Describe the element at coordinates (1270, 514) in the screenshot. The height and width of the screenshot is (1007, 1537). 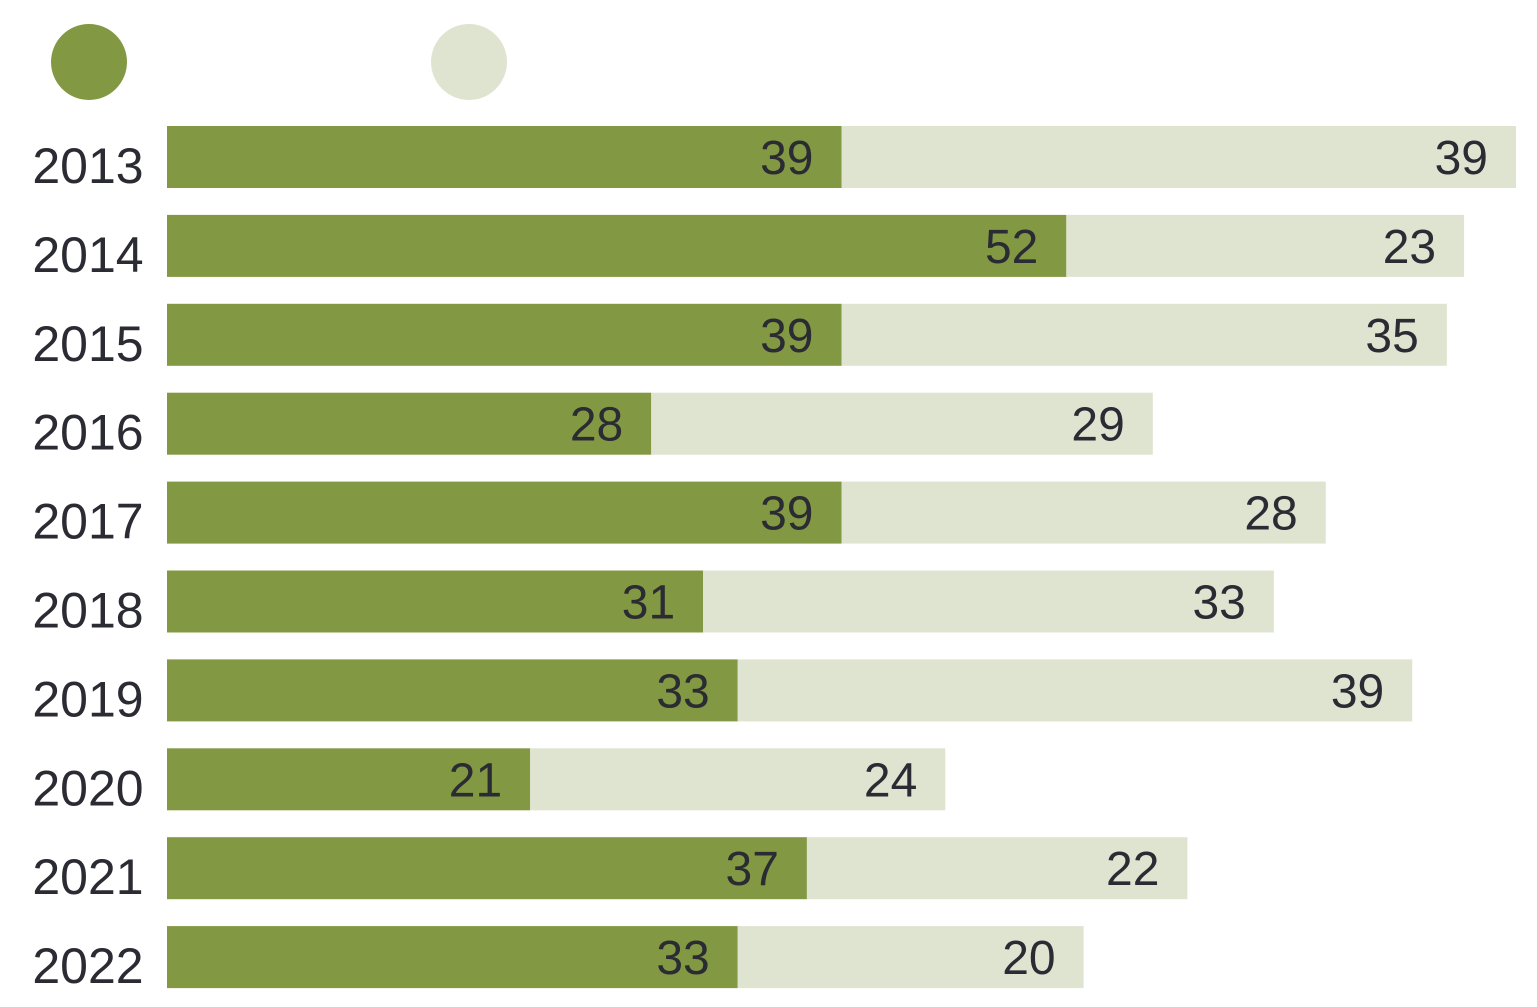
I see `data-label-2017-series-2: 28` at that location.